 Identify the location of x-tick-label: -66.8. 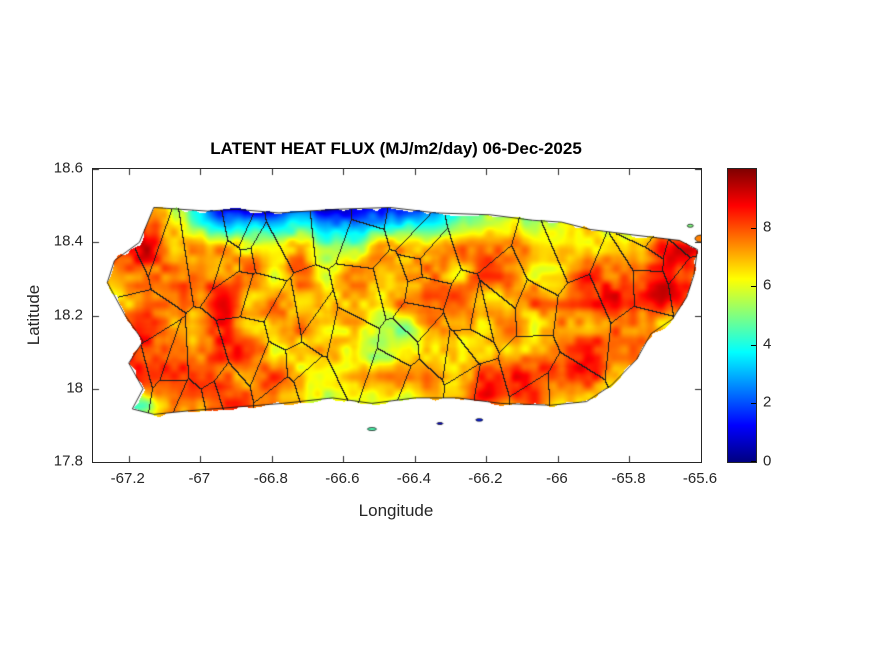
(270, 478).